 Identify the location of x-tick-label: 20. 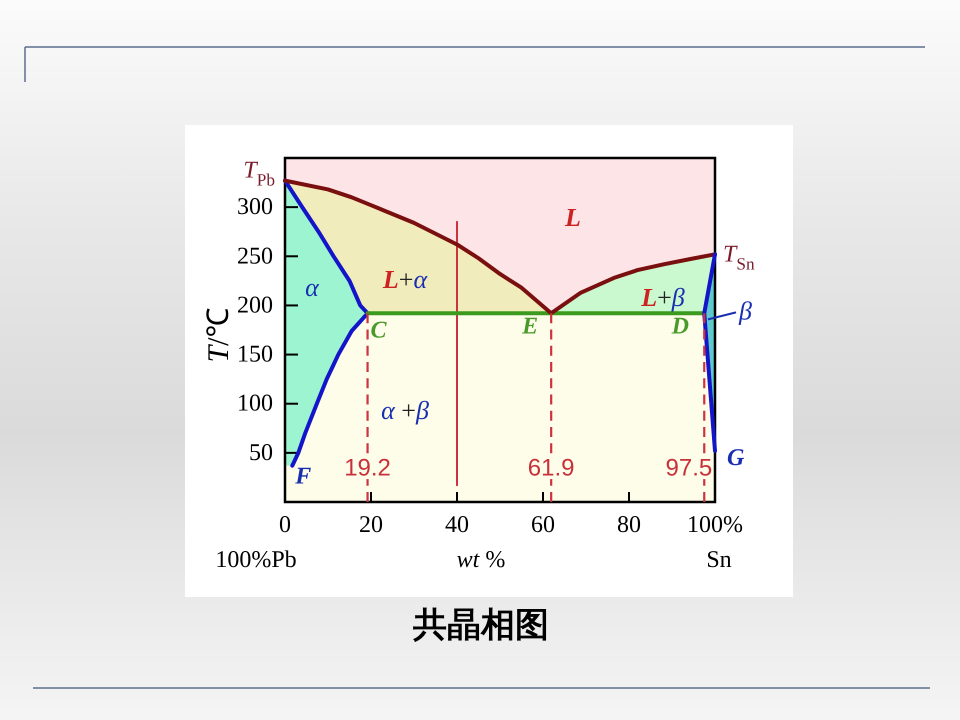
(371, 525).